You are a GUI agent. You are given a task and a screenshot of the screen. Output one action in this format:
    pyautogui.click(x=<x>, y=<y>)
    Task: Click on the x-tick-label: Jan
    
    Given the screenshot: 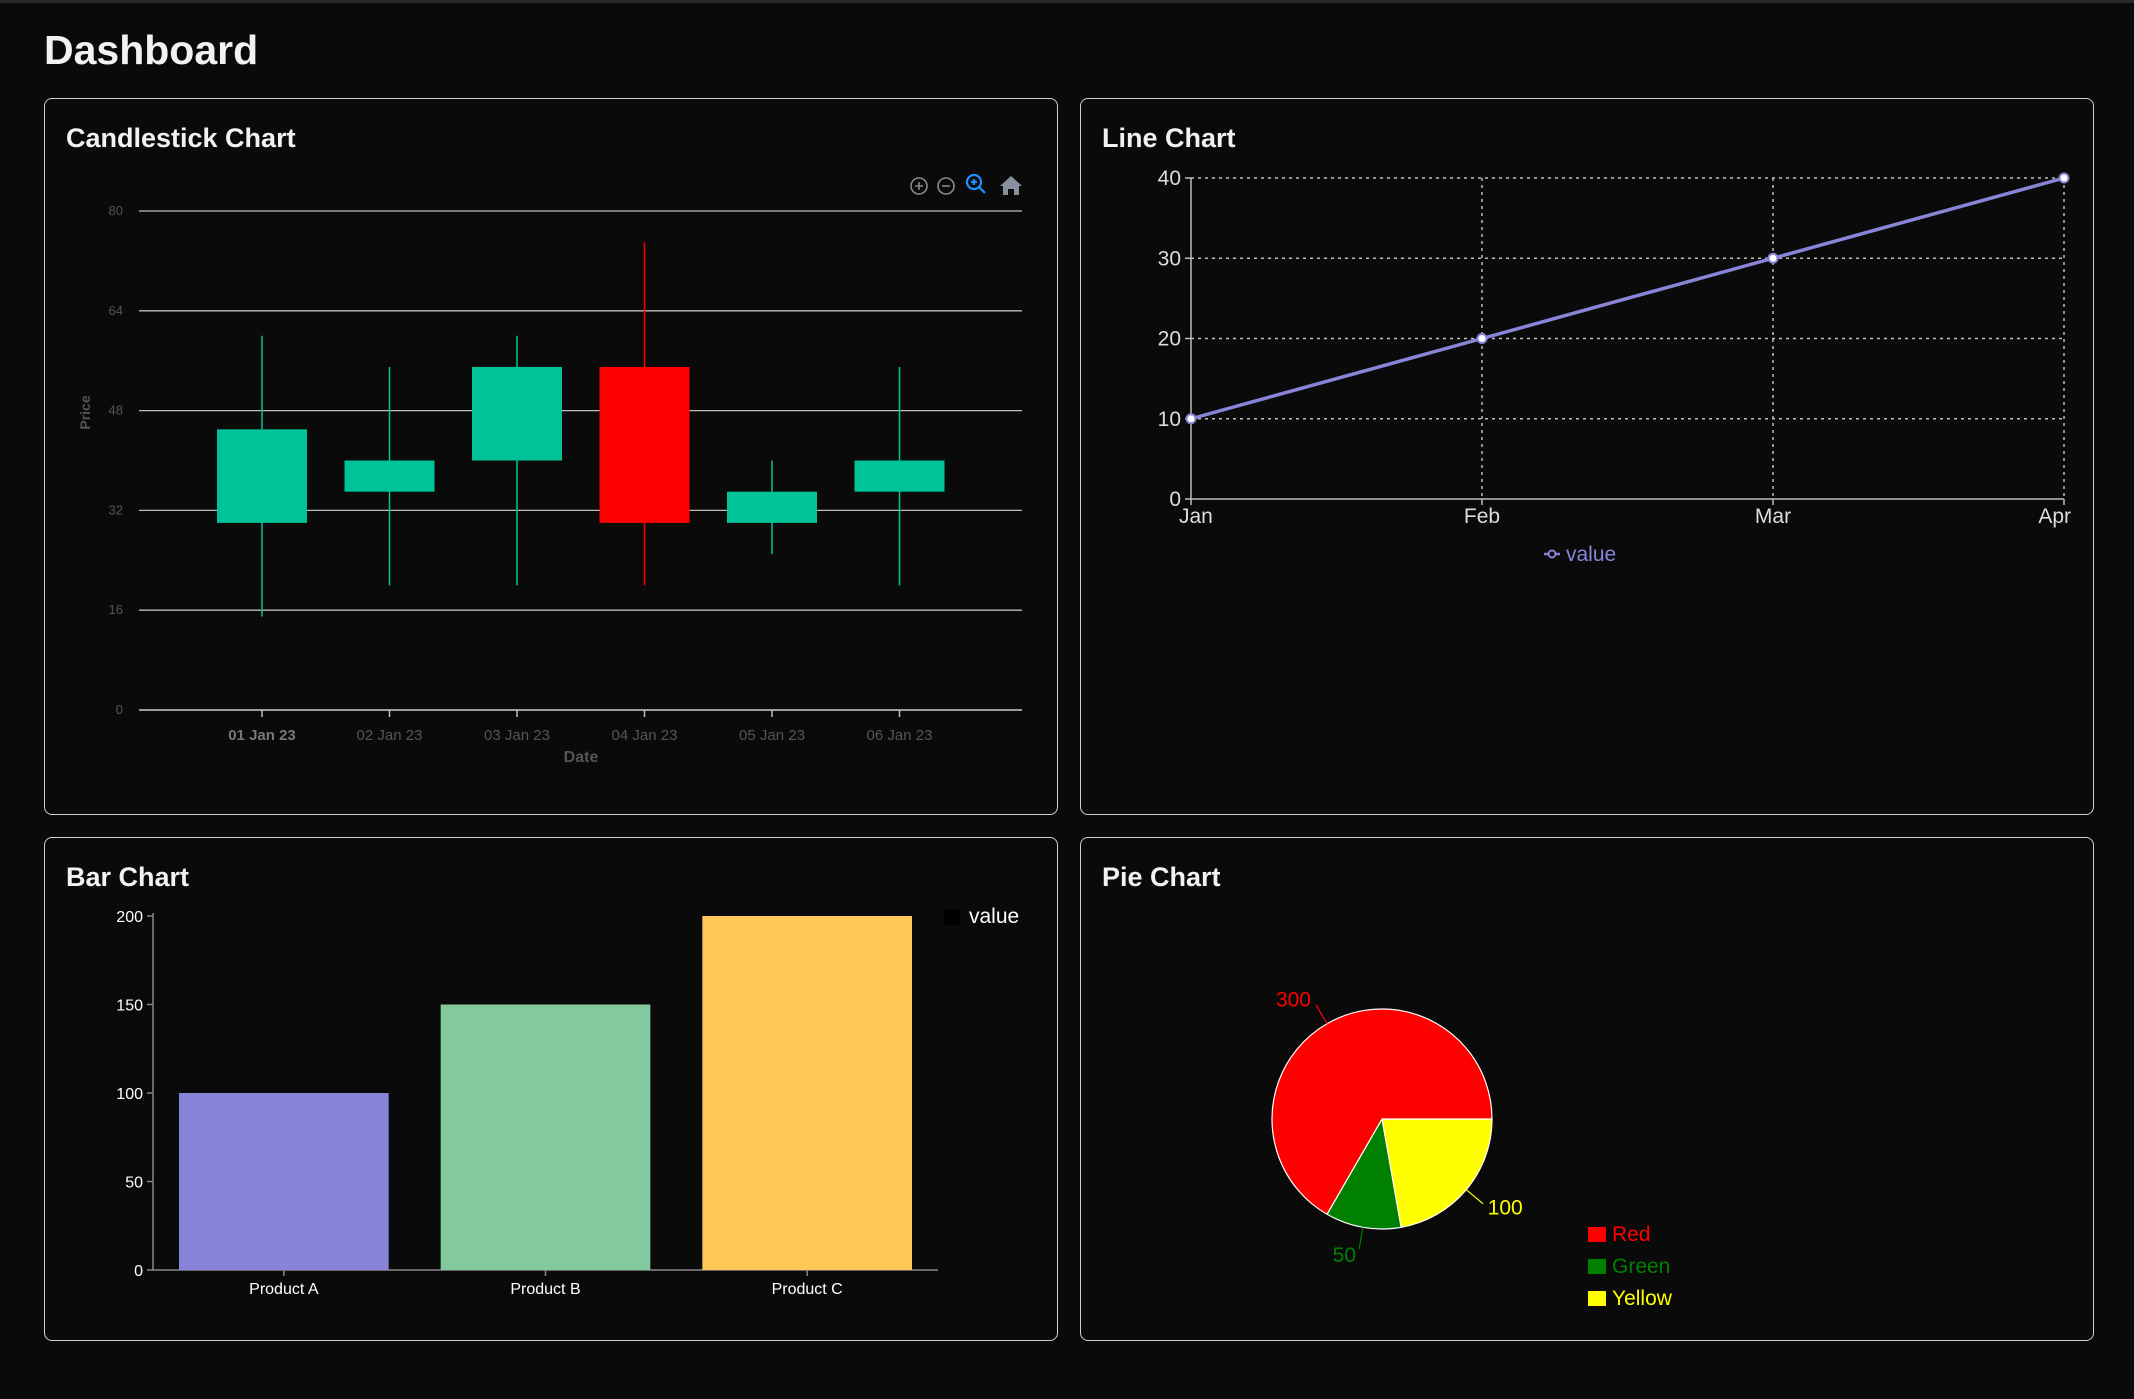 What is the action you would take?
    pyautogui.click(x=1196, y=516)
    